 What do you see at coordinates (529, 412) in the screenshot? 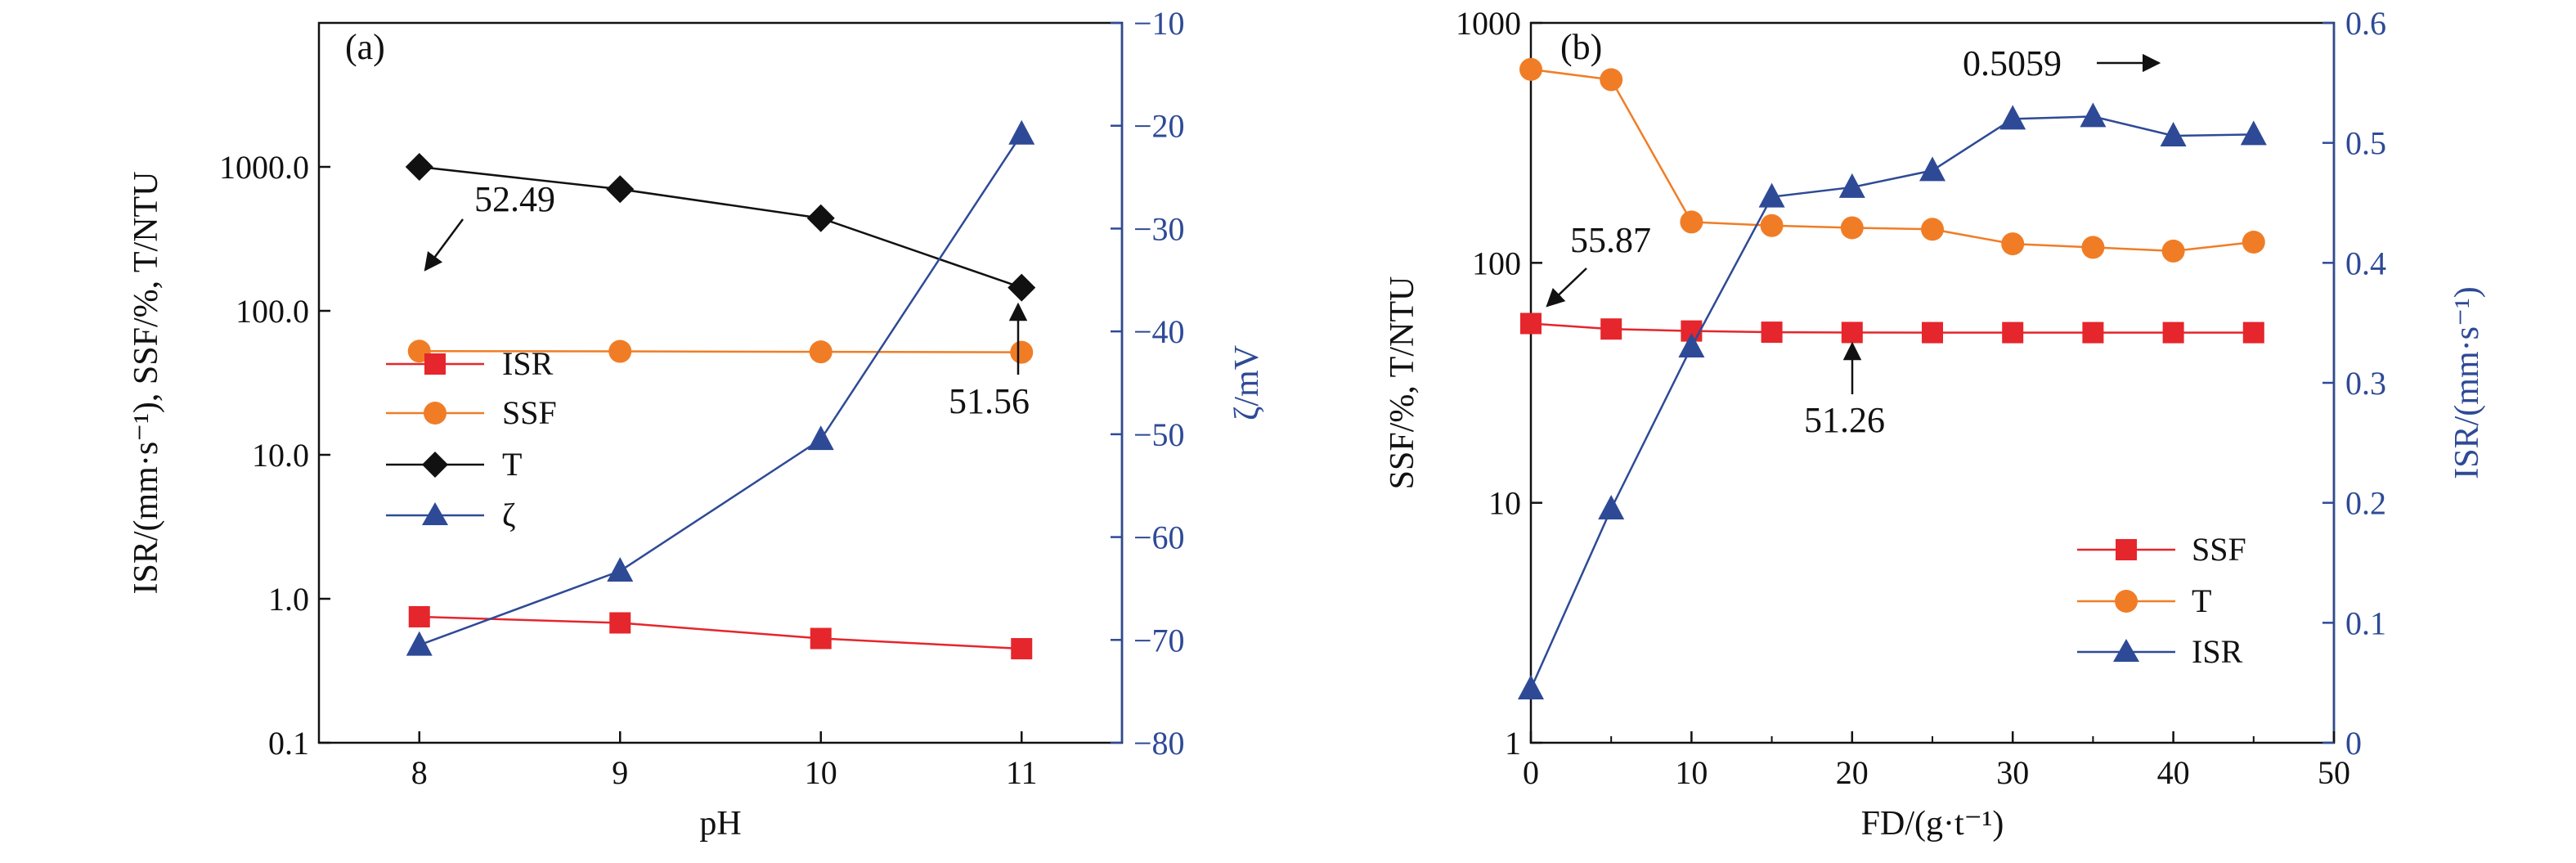
I see `legend-label-ssf-a: SSF` at bounding box center [529, 412].